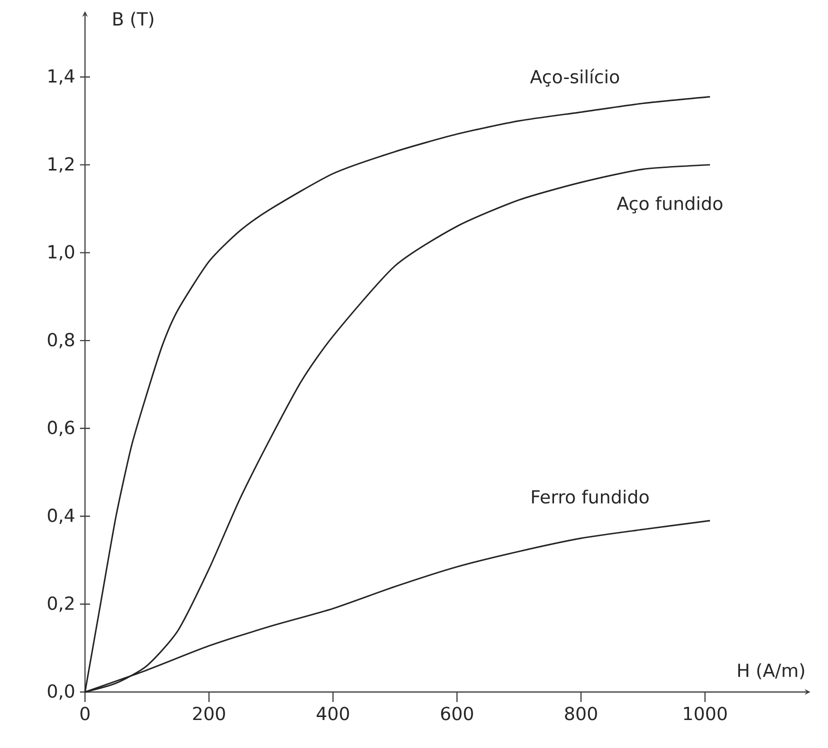 Image resolution: width=828 pixels, height=748 pixels. Describe the element at coordinates (61, 252) in the screenshot. I see `y-tick-label: 1,0` at that location.